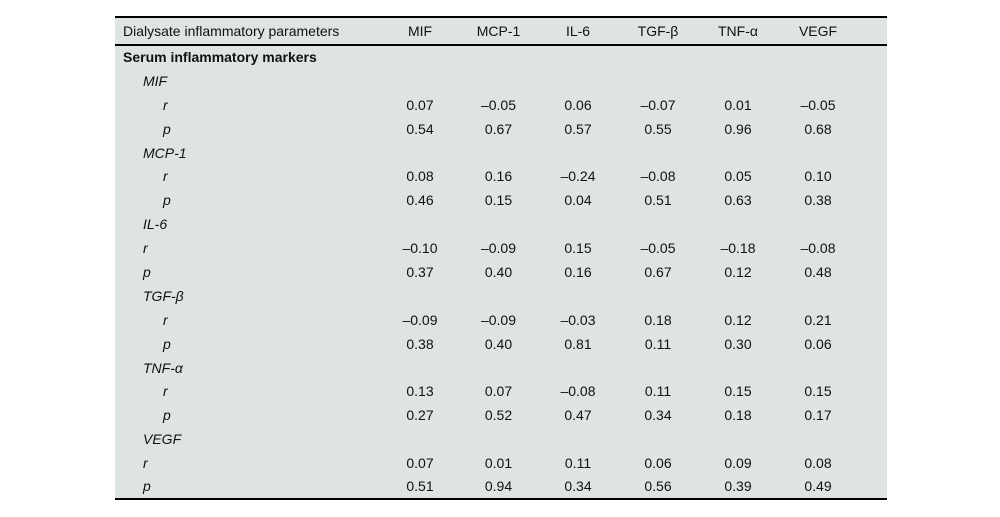 Image resolution: width=1000 pixels, height=517 pixels. I want to click on p-row: p 0.27 0.52 0.47 0.34 0.18 0.17, so click(501, 415).